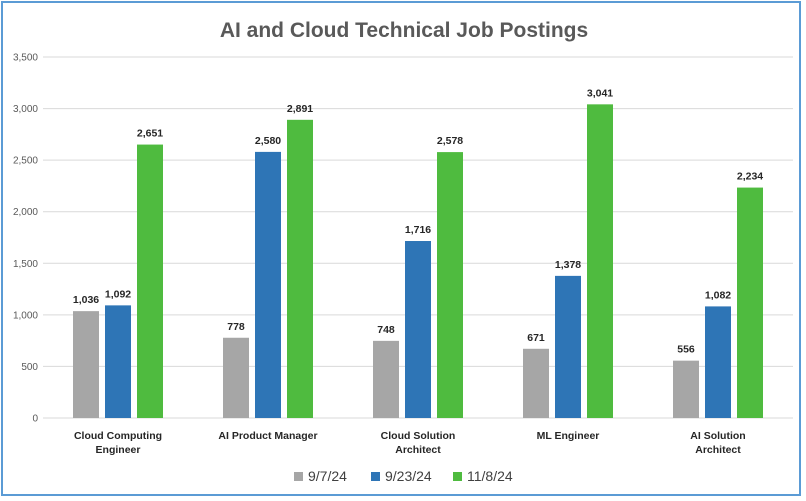 This screenshot has height=501, width=806. Describe the element at coordinates (327, 476) in the screenshot. I see `legend-label: 9/7/24` at that location.